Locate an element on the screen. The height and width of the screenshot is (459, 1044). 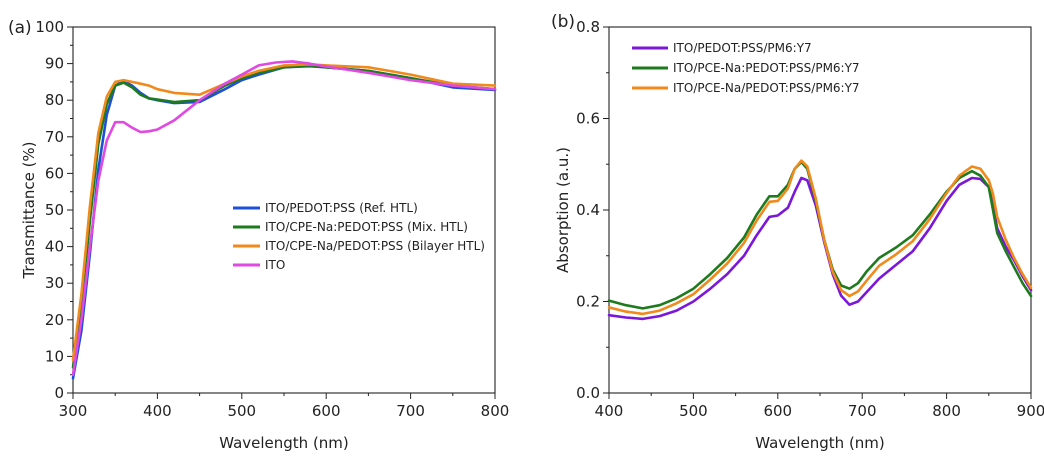
panel-b-legend-label: ITO/PCE-Na/PEDOT:PSS/PM6:Y7 is located at coordinates (766, 88).